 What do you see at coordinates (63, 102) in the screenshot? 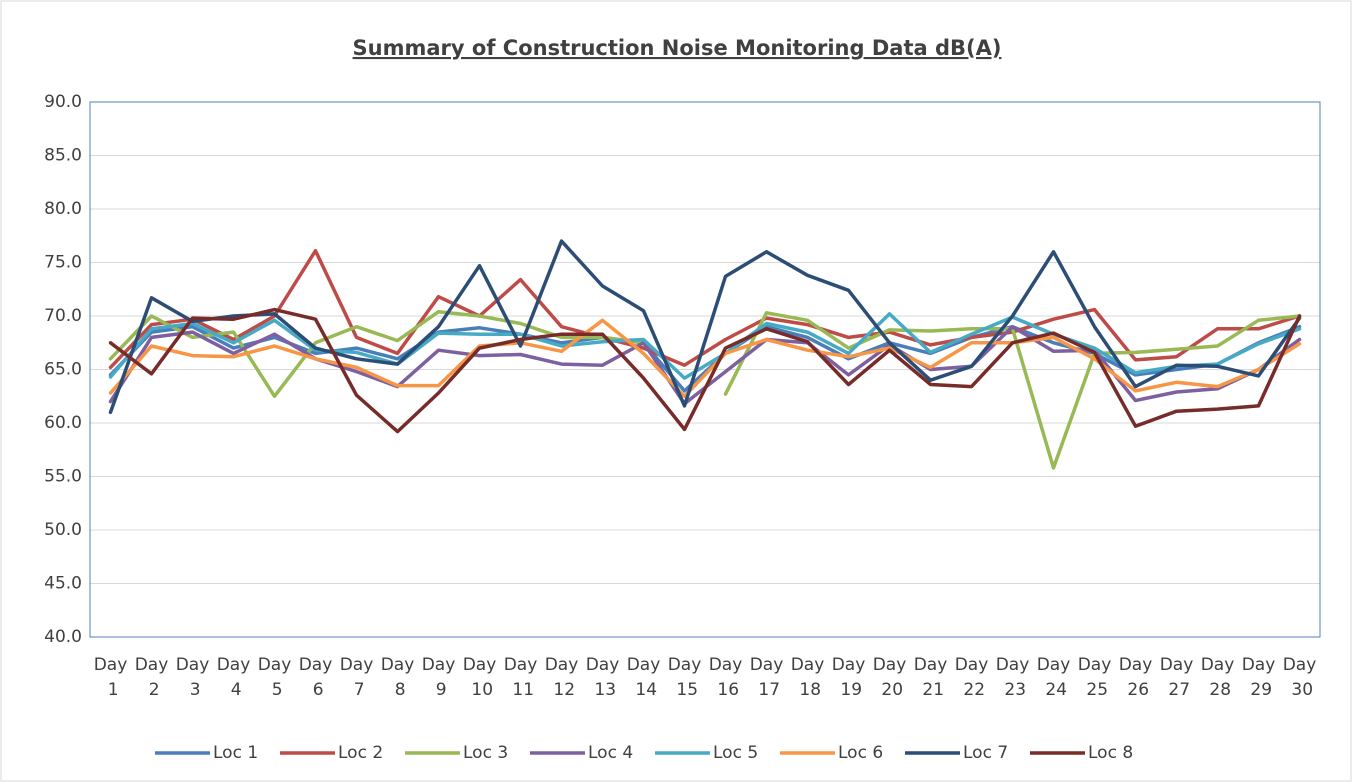
I see `y-tick-label: 90.0` at bounding box center [63, 102].